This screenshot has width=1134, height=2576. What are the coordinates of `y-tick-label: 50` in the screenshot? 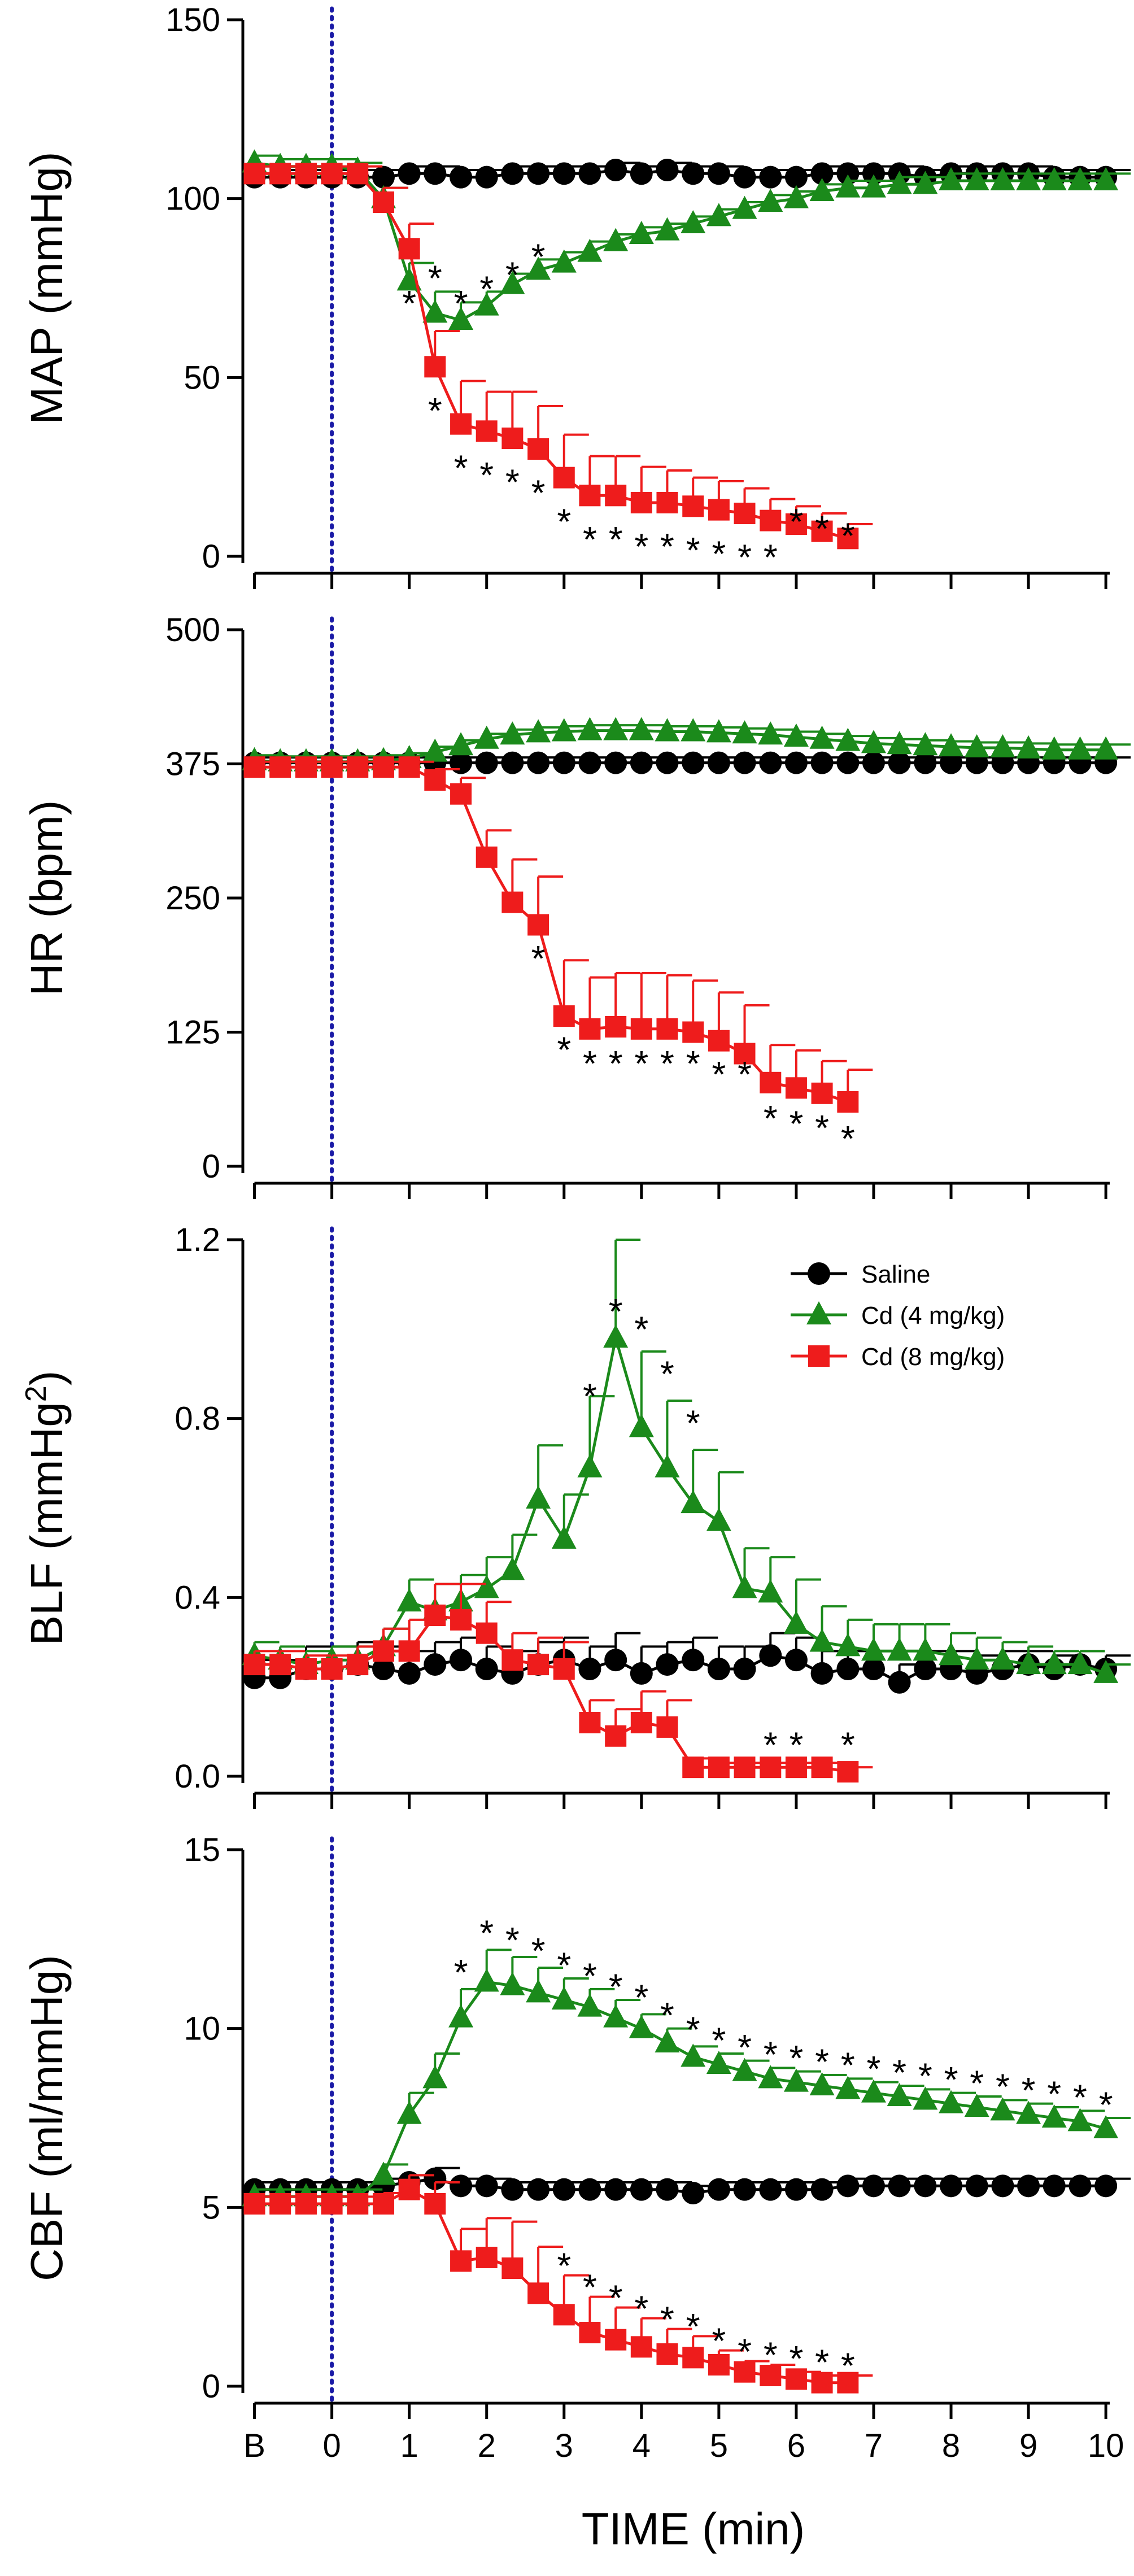 It's located at (202, 377).